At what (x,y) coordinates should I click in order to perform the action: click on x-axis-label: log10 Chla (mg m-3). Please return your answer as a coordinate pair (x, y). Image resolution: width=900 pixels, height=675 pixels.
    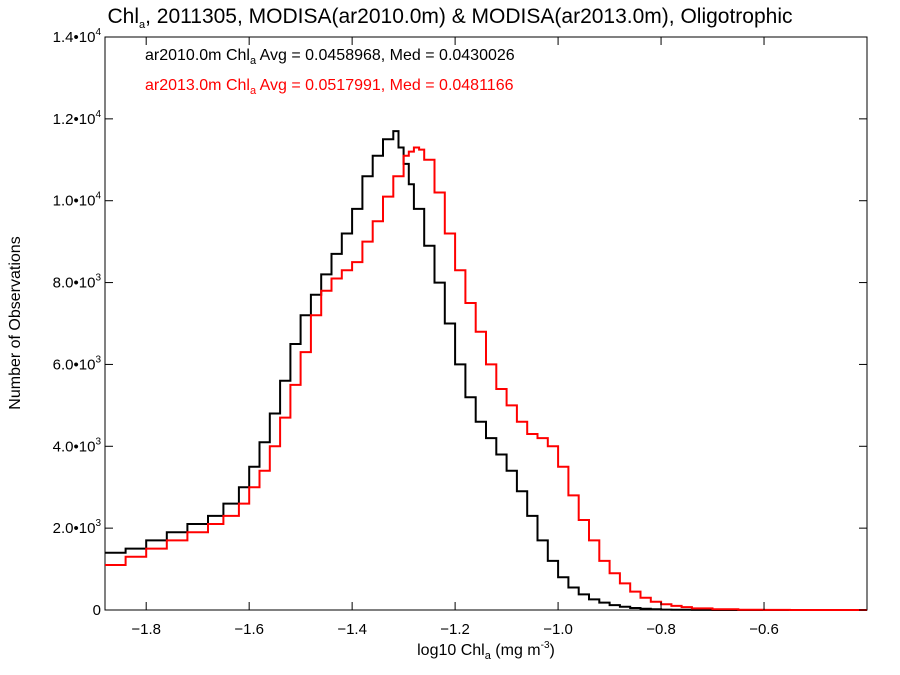
    Looking at the image, I should click on (486, 651).